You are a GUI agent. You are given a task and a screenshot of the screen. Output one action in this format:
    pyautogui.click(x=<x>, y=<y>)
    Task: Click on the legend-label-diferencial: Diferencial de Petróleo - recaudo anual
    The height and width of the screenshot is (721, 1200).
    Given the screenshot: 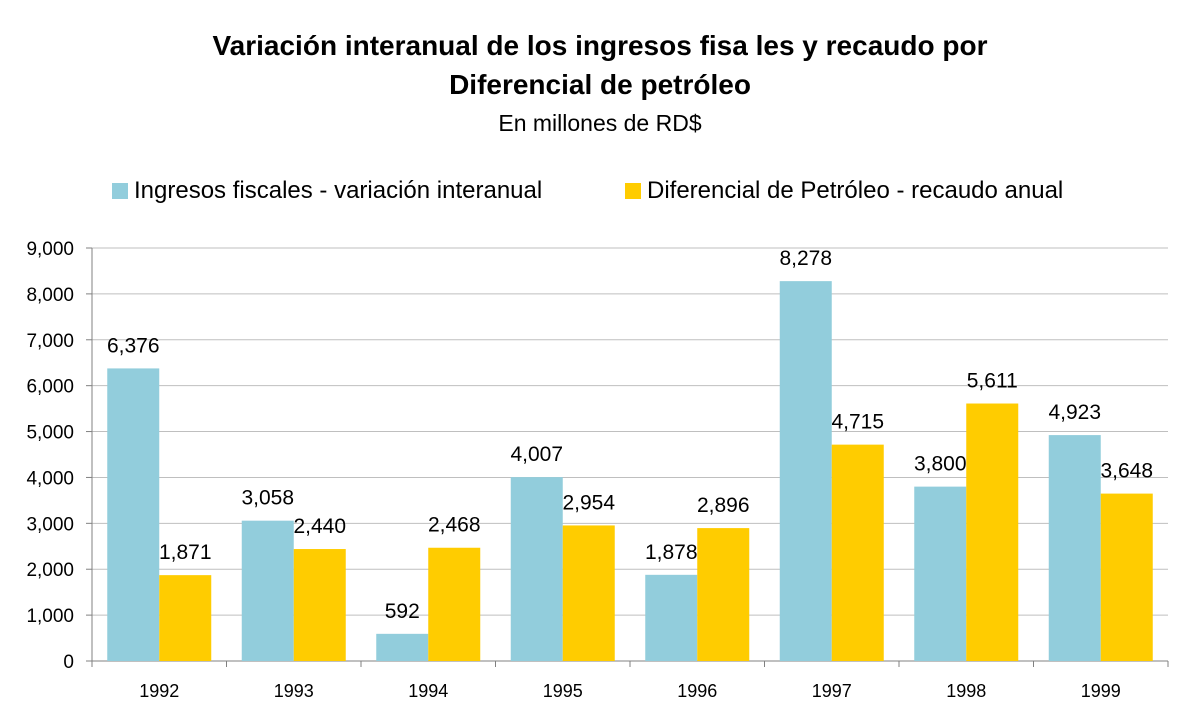 What is the action you would take?
    pyautogui.click(x=855, y=190)
    